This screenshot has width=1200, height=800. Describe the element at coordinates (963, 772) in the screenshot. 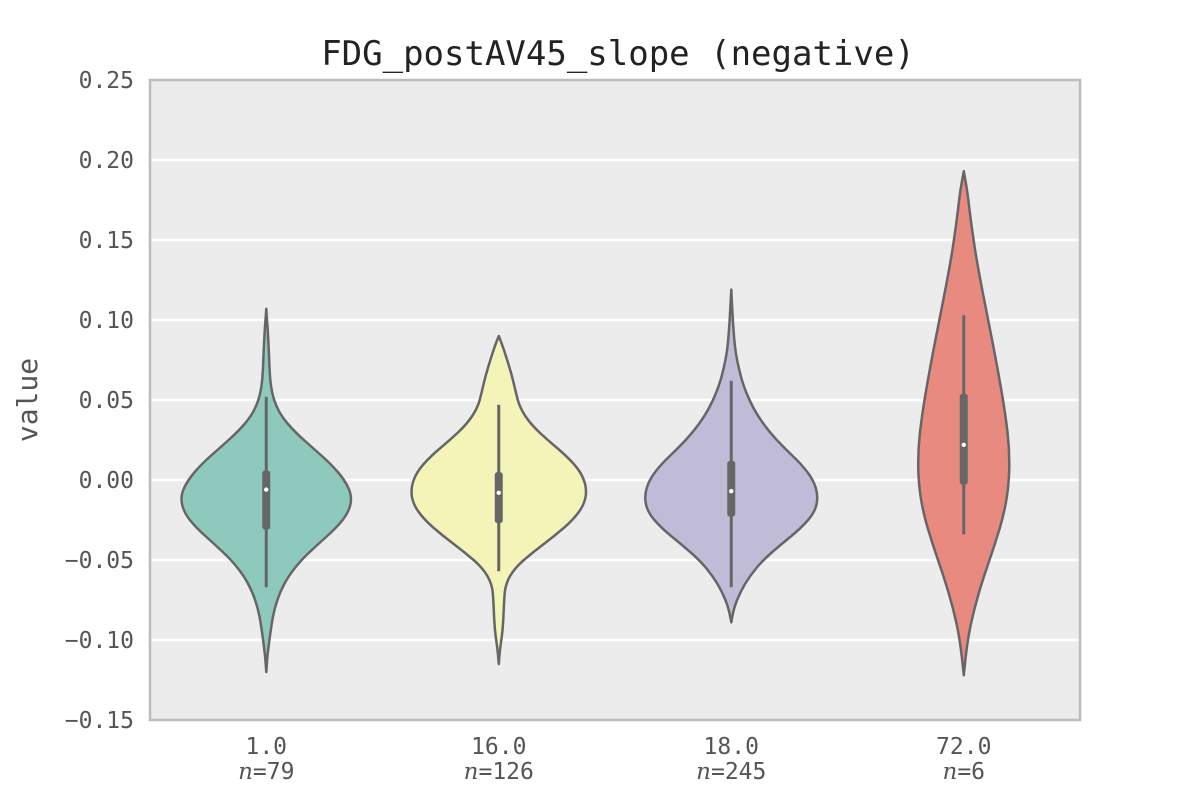

I see `n-count-label: n=6` at that location.